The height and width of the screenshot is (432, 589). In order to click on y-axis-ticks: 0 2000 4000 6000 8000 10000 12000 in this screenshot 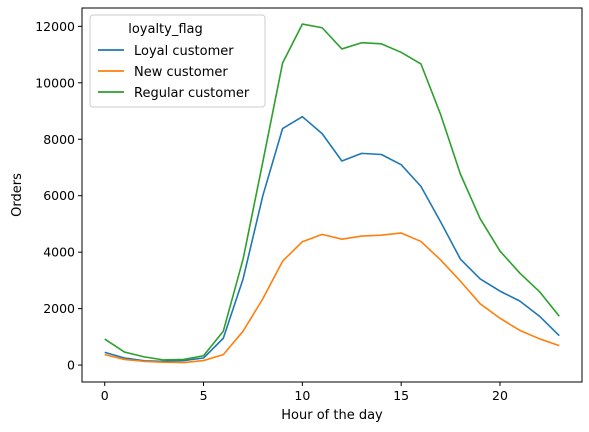, I will do `click(58, 196)`.